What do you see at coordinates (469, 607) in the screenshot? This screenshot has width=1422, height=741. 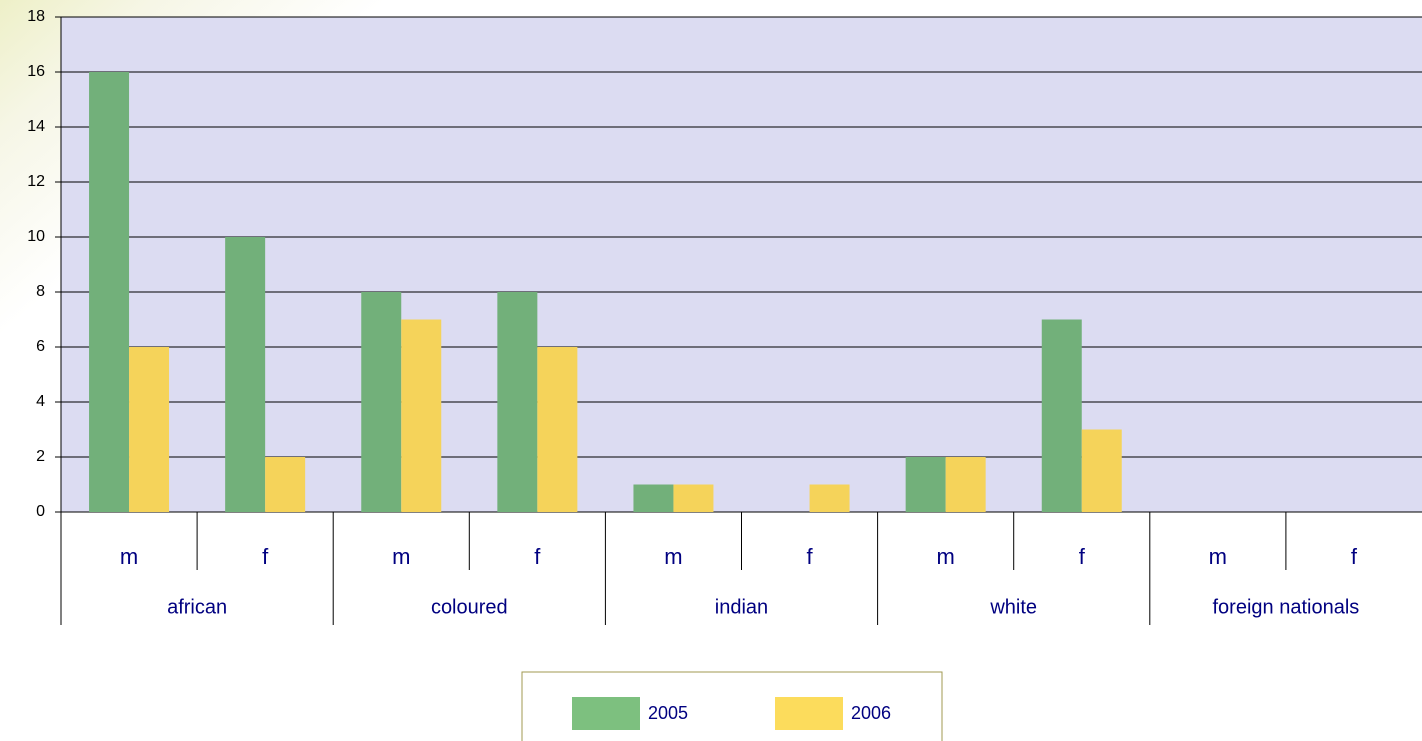 I see `group-label: coloured` at bounding box center [469, 607].